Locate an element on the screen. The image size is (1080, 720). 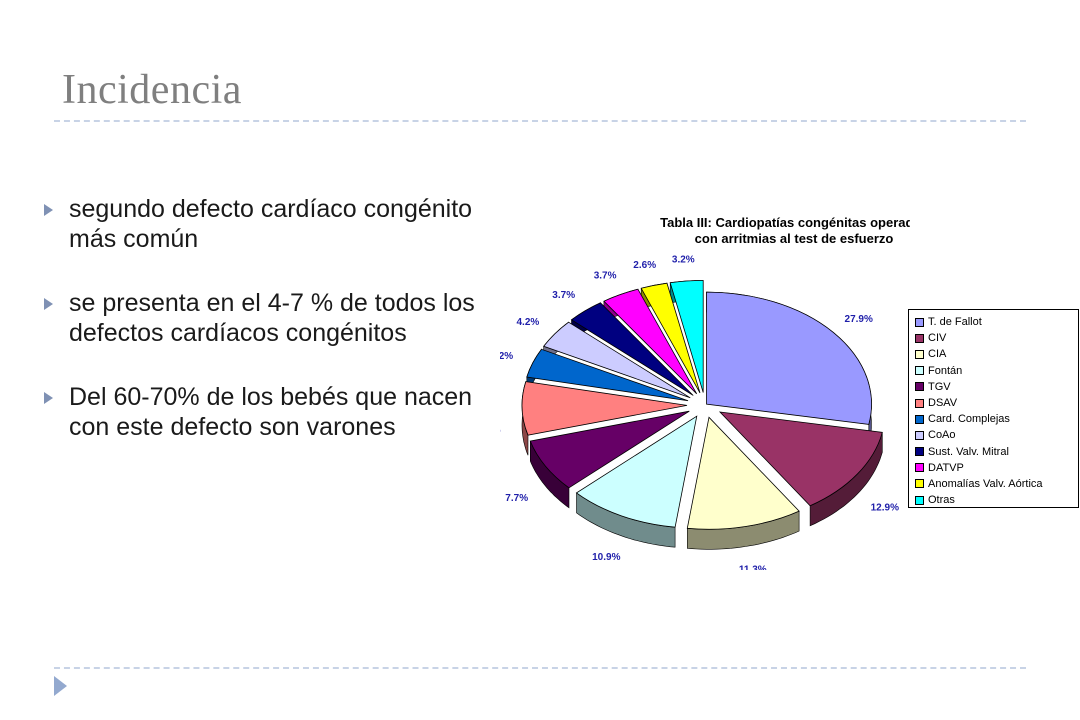
legend-item: Sust. Valv. Mitral is located at coordinates (996, 452).